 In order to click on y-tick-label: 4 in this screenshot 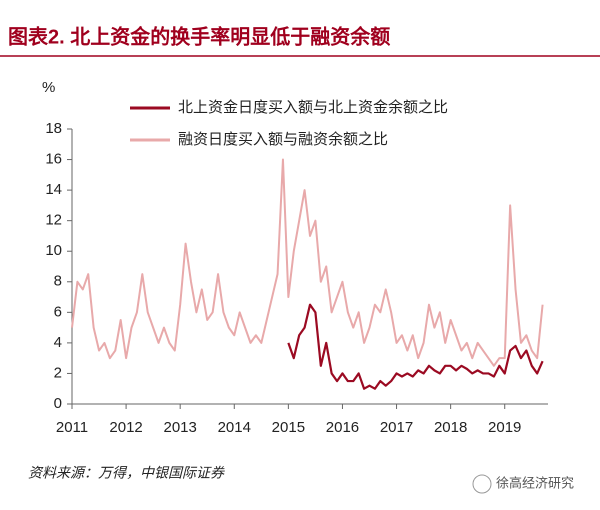, I will do `click(58, 342)`.